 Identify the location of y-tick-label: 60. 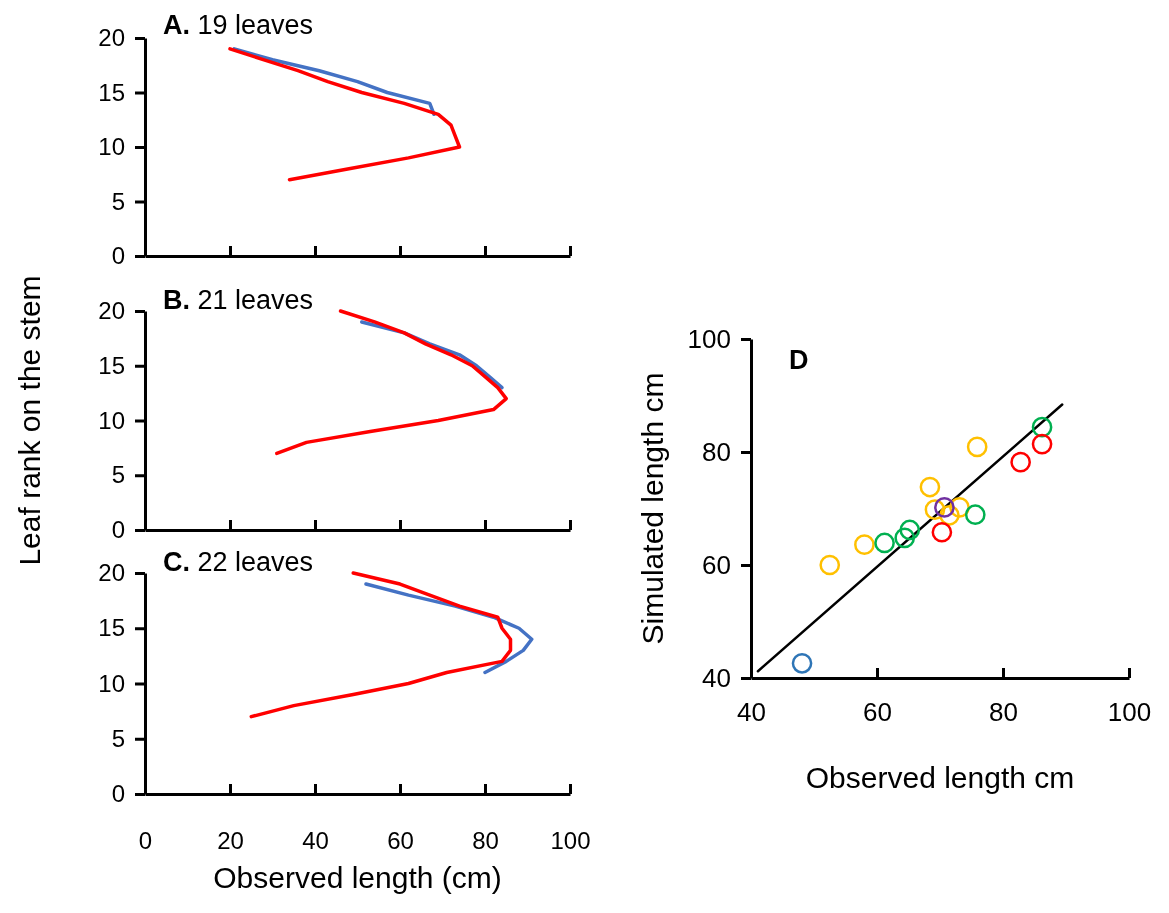
(716, 564).